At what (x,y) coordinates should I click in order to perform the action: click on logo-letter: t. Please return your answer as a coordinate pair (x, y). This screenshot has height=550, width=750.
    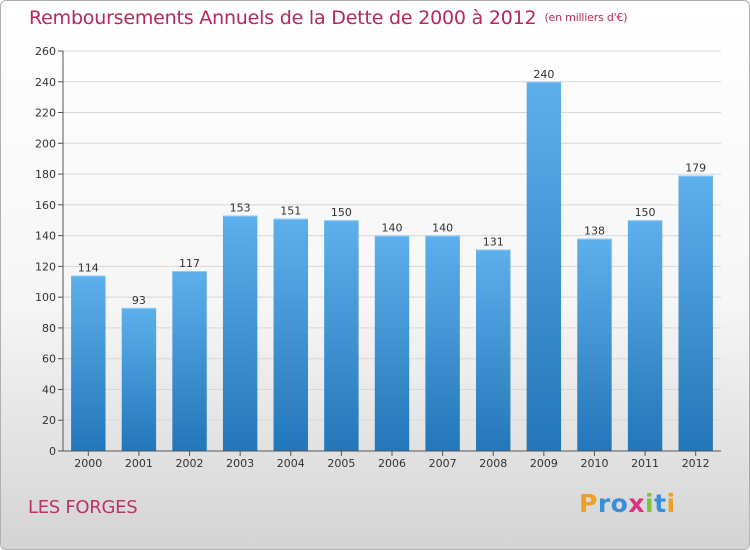
    Looking at the image, I should click on (660, 503).